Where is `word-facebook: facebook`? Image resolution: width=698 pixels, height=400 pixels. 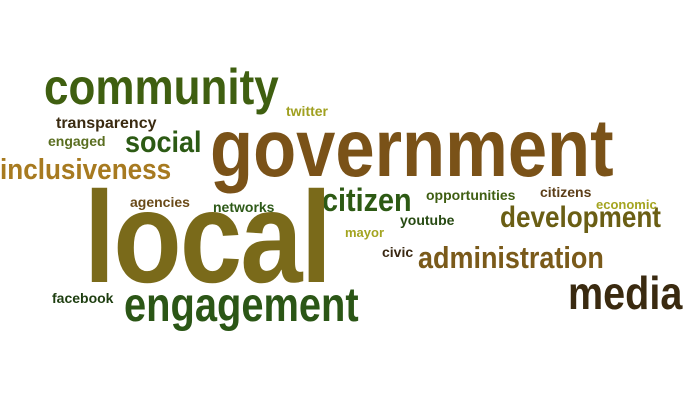 word-facebook: facebook is located at coordinates (83, 298).